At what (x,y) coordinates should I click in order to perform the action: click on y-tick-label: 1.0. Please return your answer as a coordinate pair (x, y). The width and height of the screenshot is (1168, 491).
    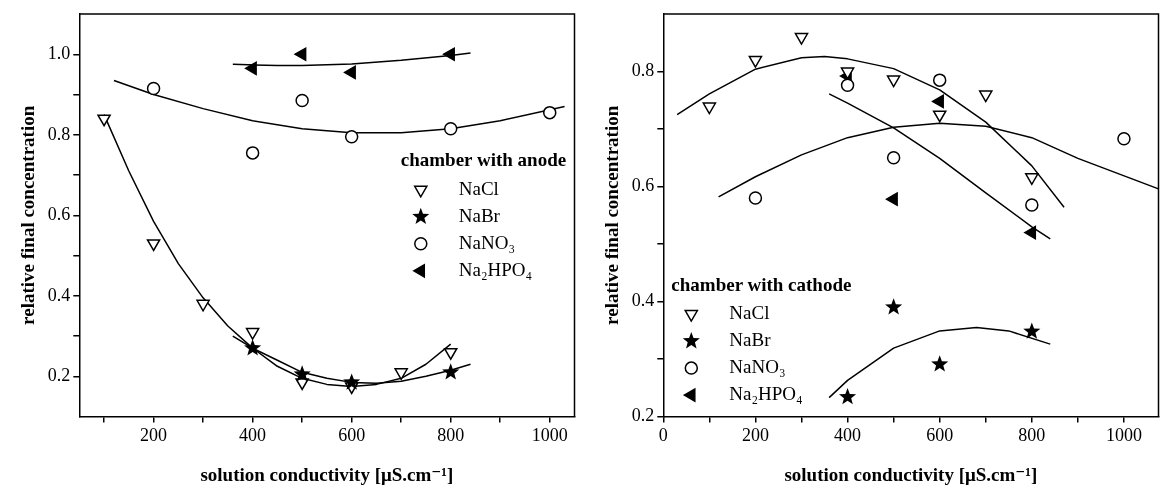
    Looking at the image, I should click on (59, 52).